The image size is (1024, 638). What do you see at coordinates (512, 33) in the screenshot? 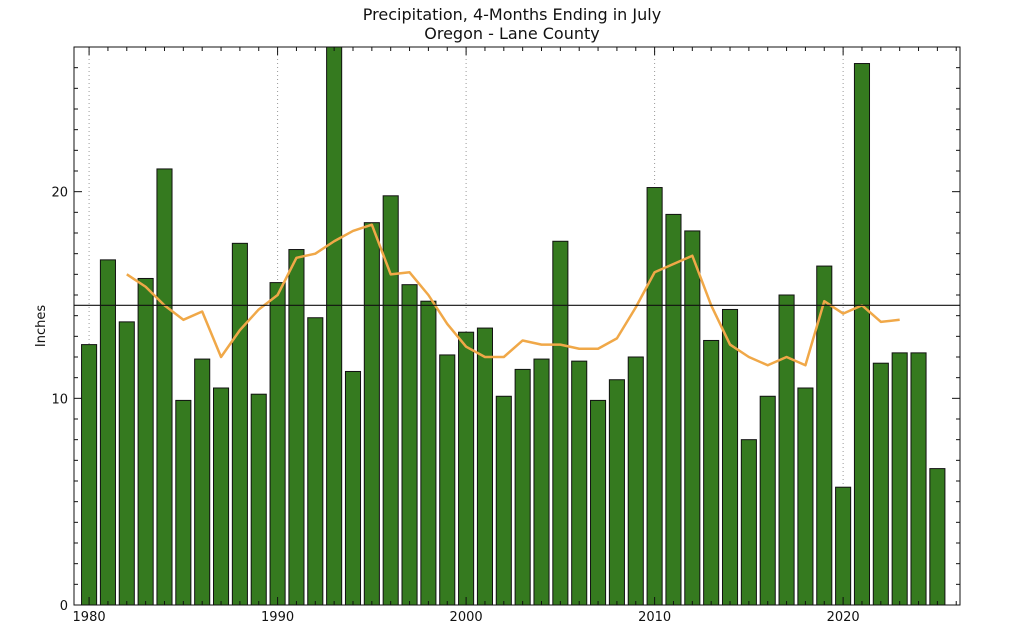
I see `chart-subtitle: Oregon - Lane County` at bounding box center [512, 33].